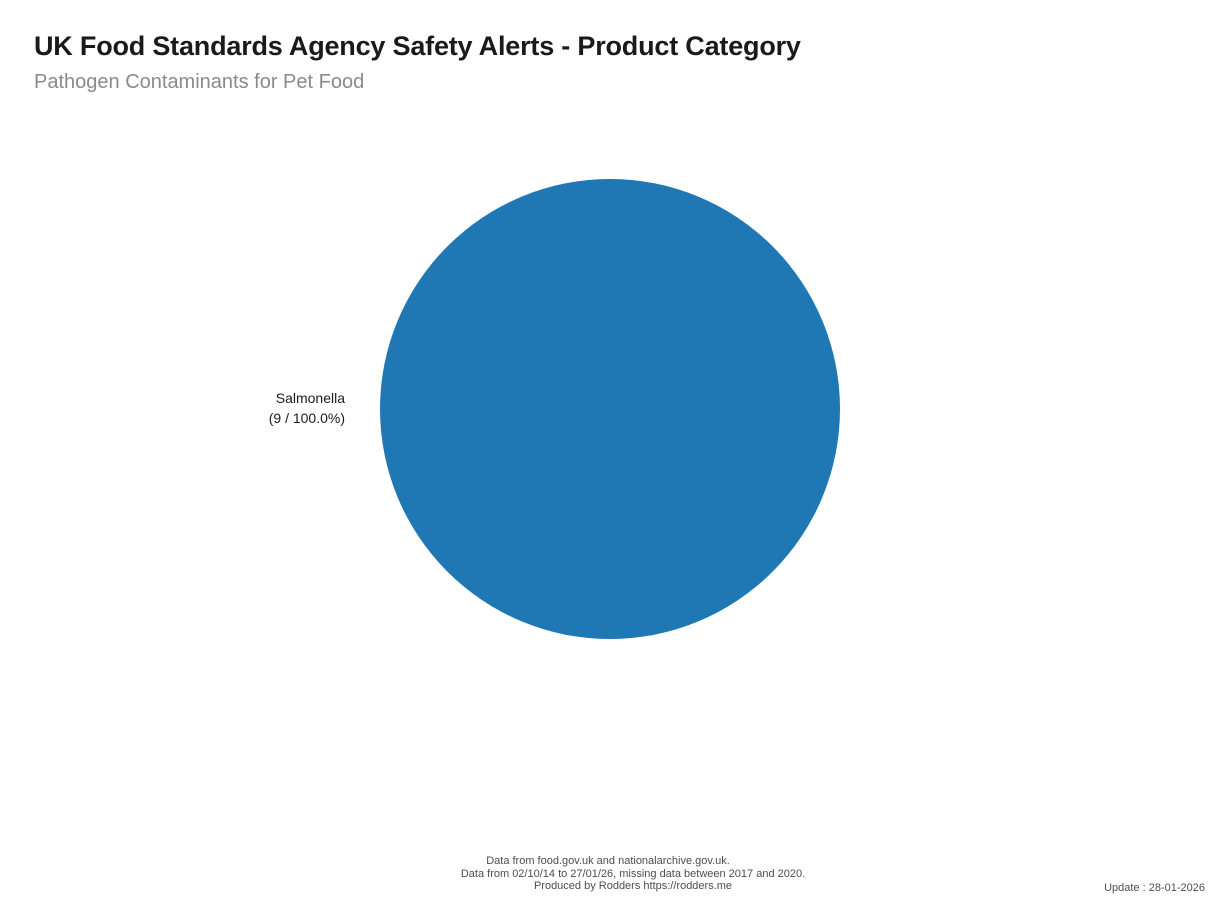  Describe the element at coordinates (1154, 888) in the screenshot. I see `update-date-stamp: Update : 28-01-2026` at that location.